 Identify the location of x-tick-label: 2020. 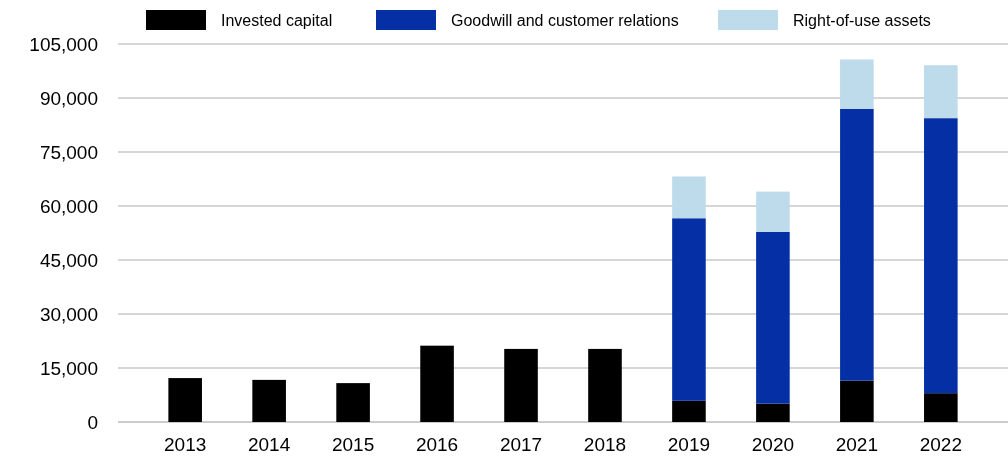
(773, 444).